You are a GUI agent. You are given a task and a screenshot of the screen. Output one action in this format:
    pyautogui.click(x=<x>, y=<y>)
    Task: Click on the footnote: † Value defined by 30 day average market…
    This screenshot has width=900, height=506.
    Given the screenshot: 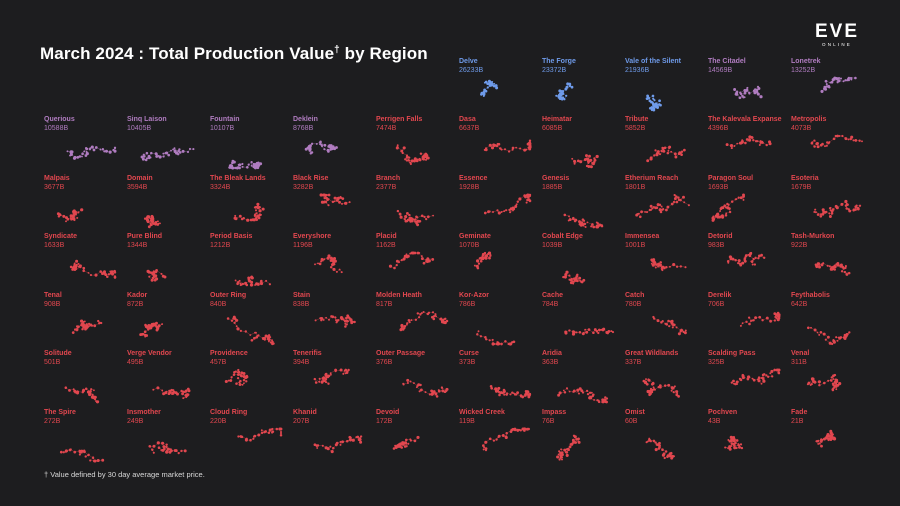 What is the action you would take?
    pyautogui.click(x=124, y=474)
    